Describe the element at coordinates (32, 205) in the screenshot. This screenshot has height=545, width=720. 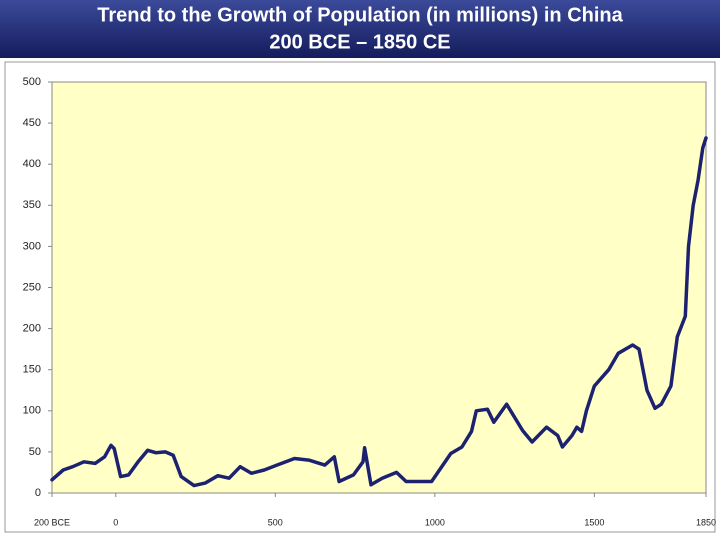
I see `y-tick-label: 350` at that location.